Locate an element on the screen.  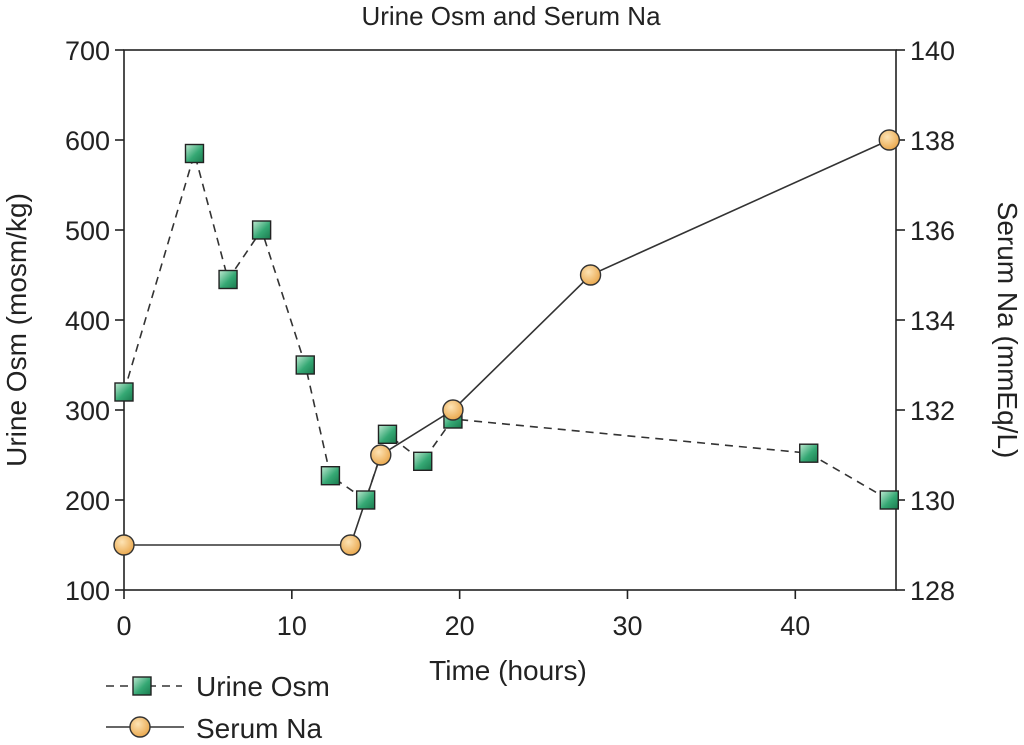
y2-tick-label-2: 132 is located at coordinates (932, 411).